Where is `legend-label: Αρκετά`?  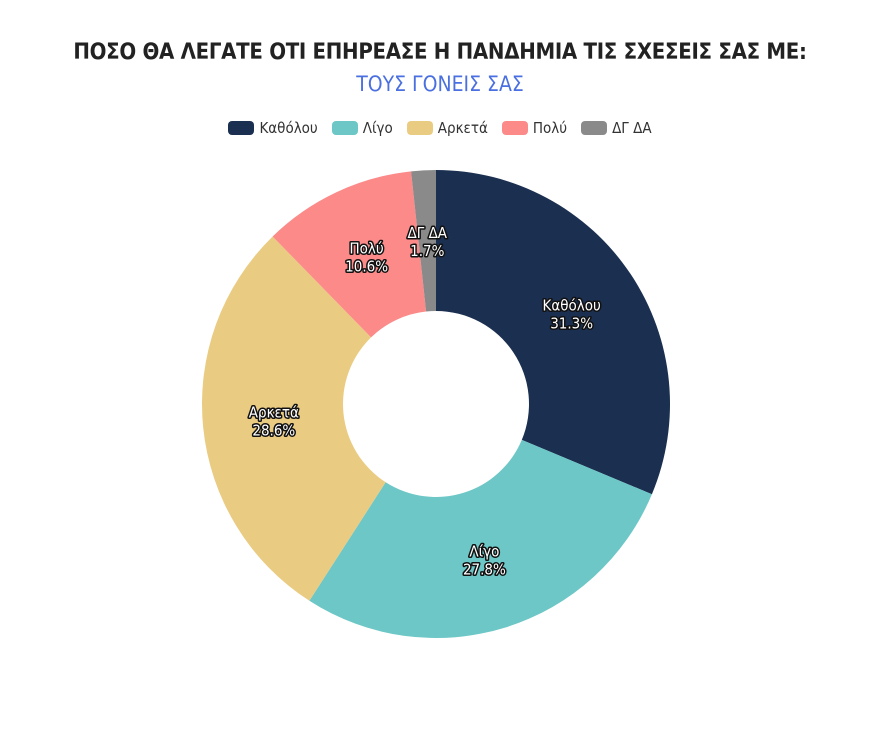 legend-label: Αρκετά is located at coordinates (462, 128).